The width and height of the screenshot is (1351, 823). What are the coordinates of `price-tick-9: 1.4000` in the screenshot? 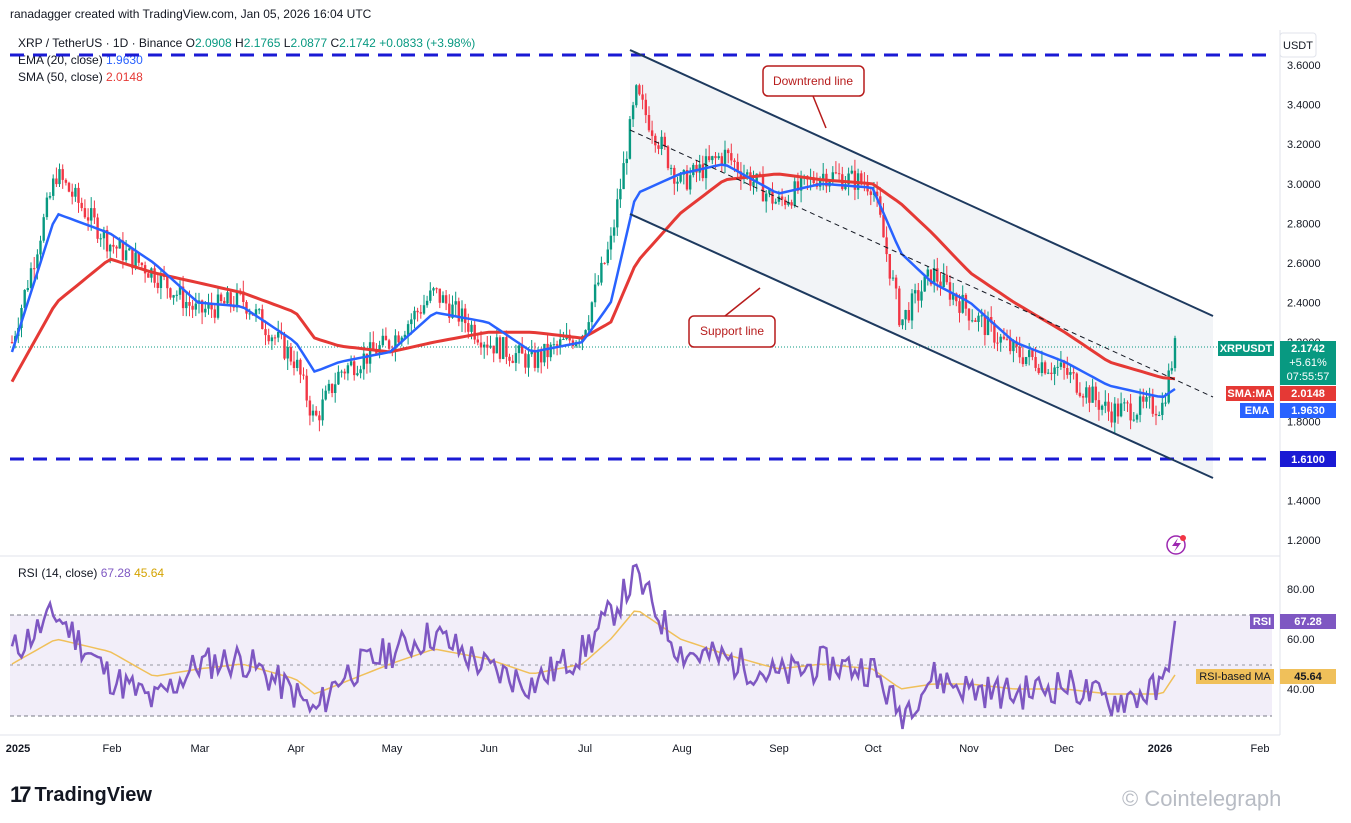 It's located at (1304, 501).